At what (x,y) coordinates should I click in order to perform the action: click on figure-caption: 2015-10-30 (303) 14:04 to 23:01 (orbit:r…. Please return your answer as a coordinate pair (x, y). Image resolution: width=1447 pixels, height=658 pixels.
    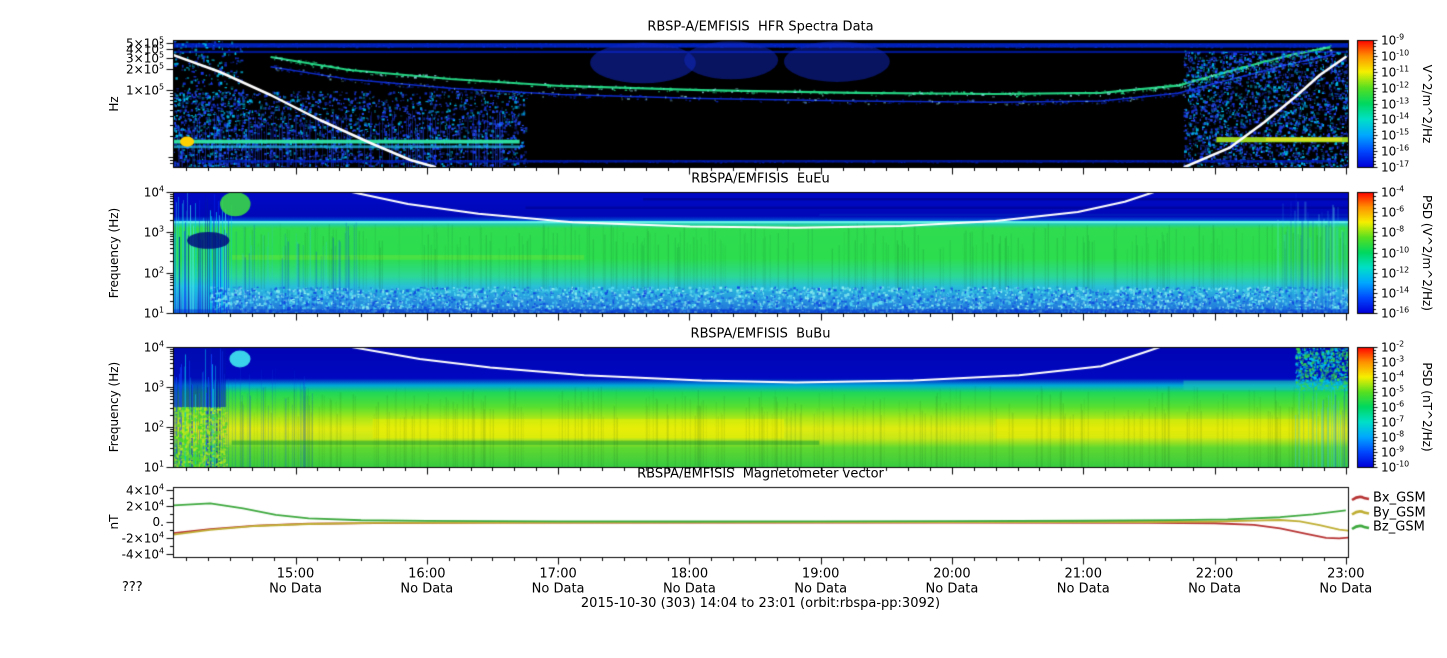
    Looking at the image, I should click on (760, 603).